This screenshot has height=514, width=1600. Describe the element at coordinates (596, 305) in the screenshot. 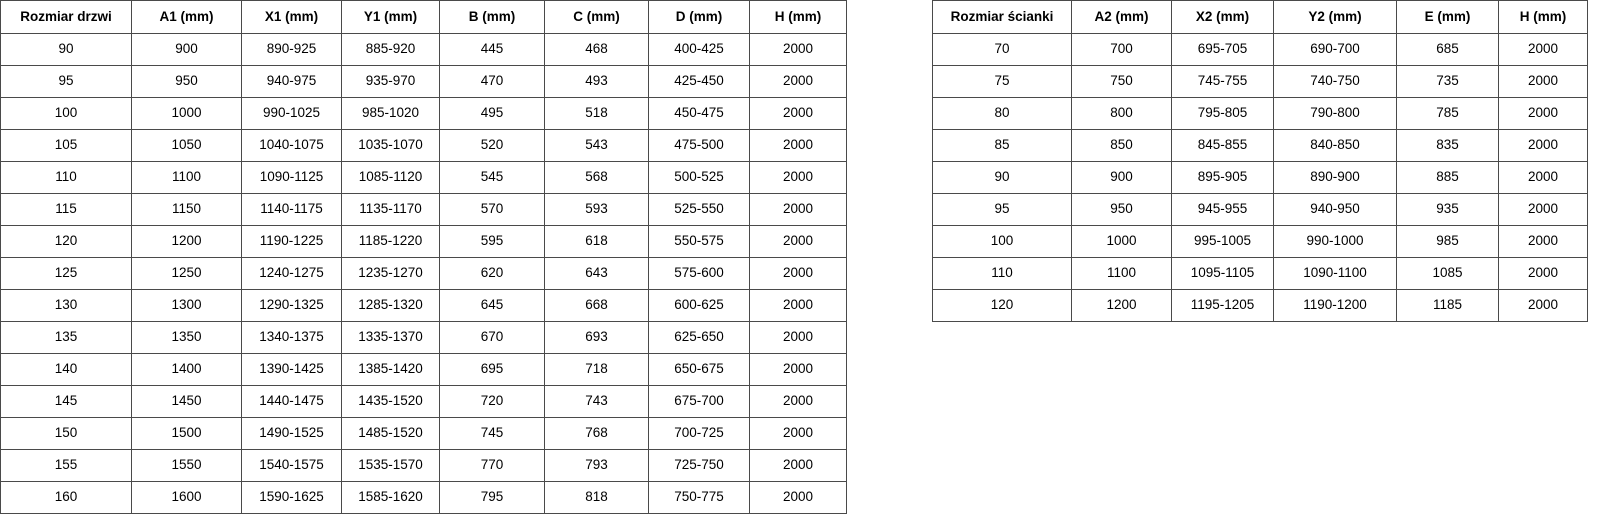

I see `table-cell: 668` at that location.